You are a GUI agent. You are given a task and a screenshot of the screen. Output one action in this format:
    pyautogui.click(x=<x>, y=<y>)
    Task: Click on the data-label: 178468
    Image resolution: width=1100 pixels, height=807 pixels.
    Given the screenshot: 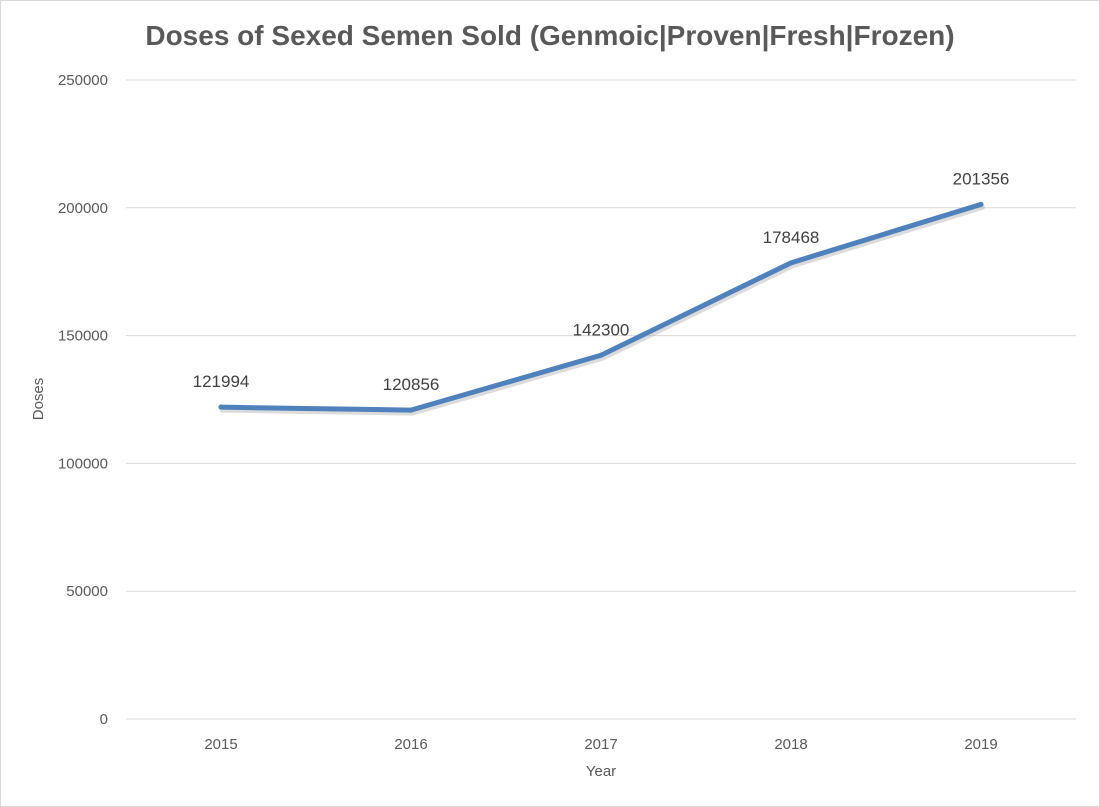 What is the action you would take?
    pyautogui.click(x=791, y=237)
    